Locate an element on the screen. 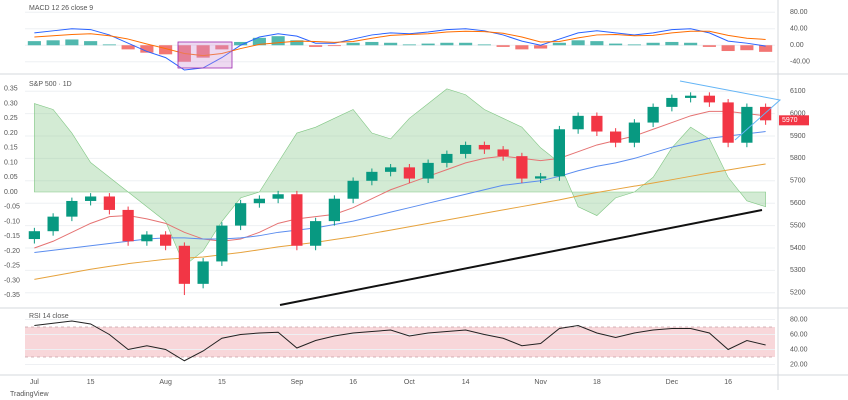 Image resolution: width=848 pixels, height=400 pixels. y-tick-label: 6000 is located at coordinates (798, 113).